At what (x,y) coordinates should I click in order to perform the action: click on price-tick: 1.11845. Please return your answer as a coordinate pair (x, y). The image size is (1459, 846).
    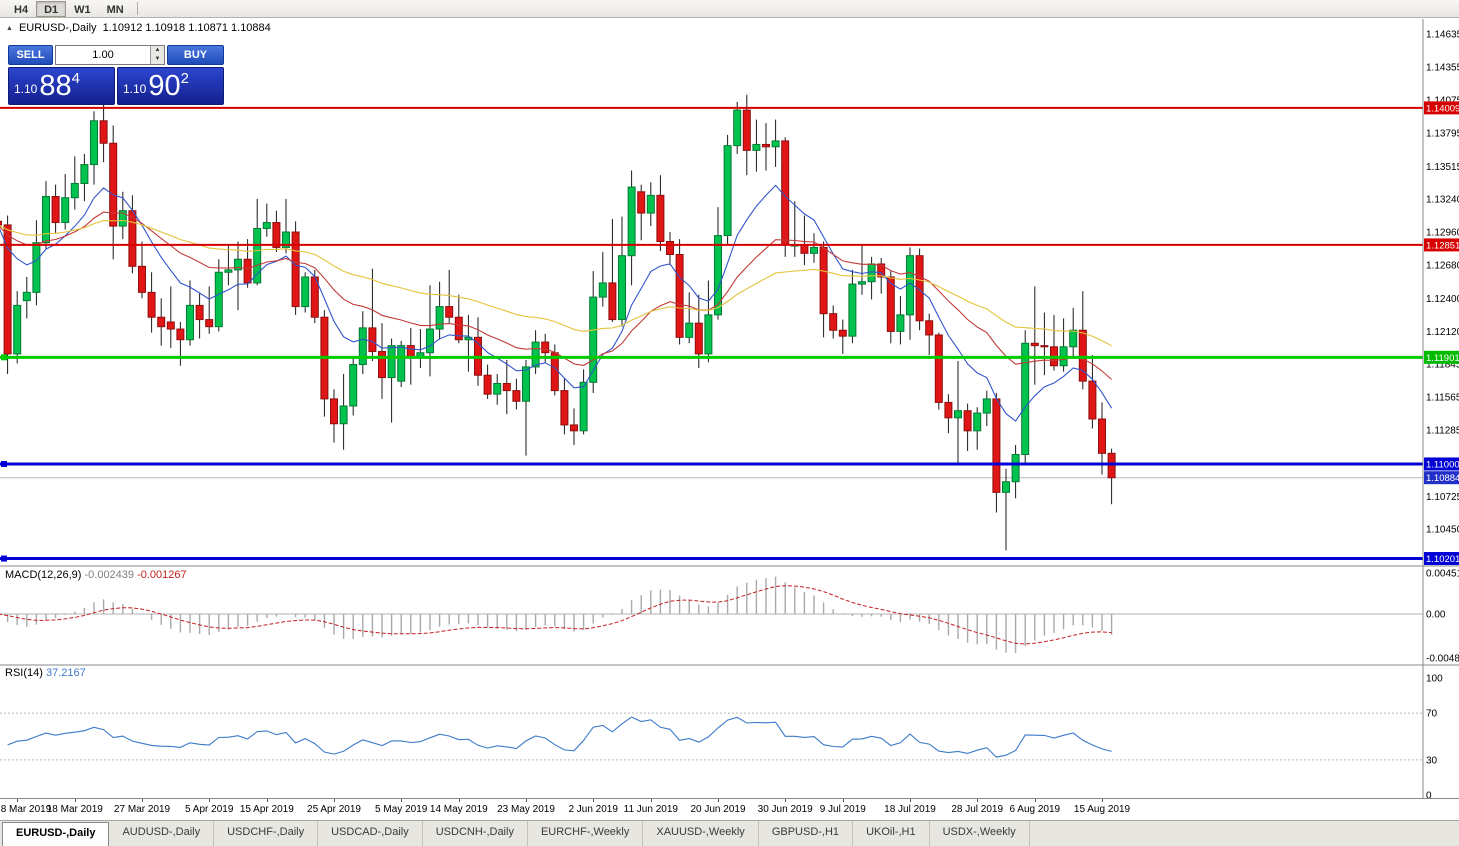
    Looking at the image, I should click on (1442, 364).